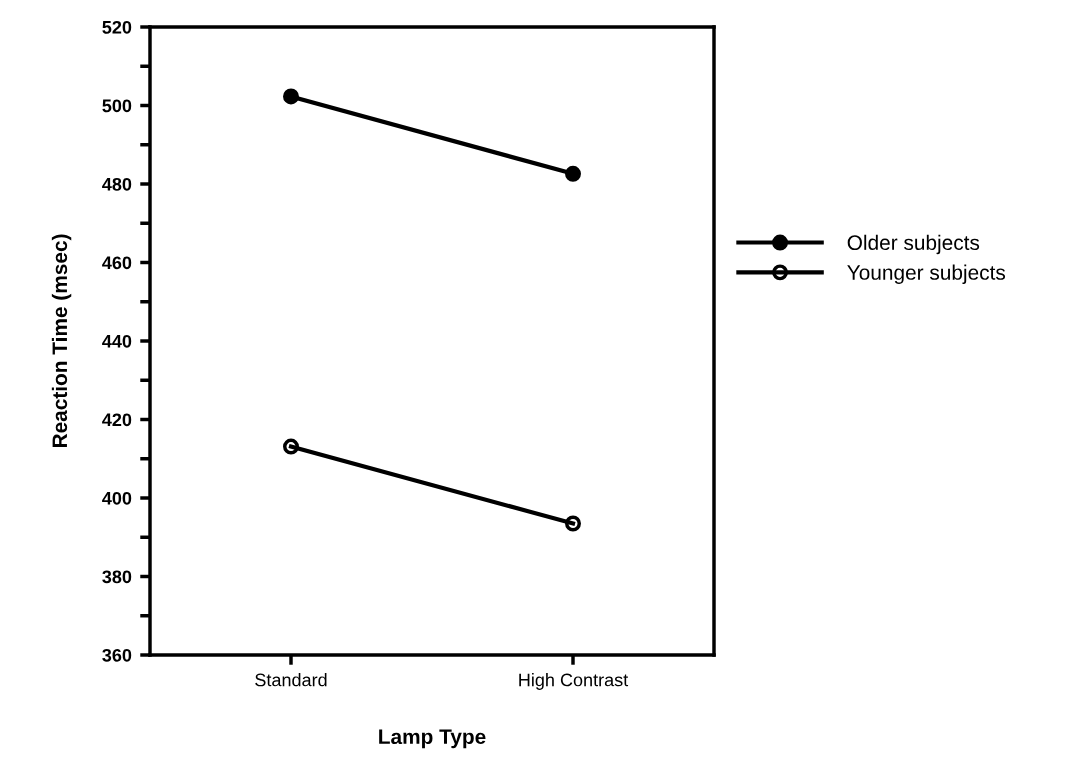  Describe the element at coordinates (117, 498) in the screenshot. I see `y-tick-label: 400` at that location.